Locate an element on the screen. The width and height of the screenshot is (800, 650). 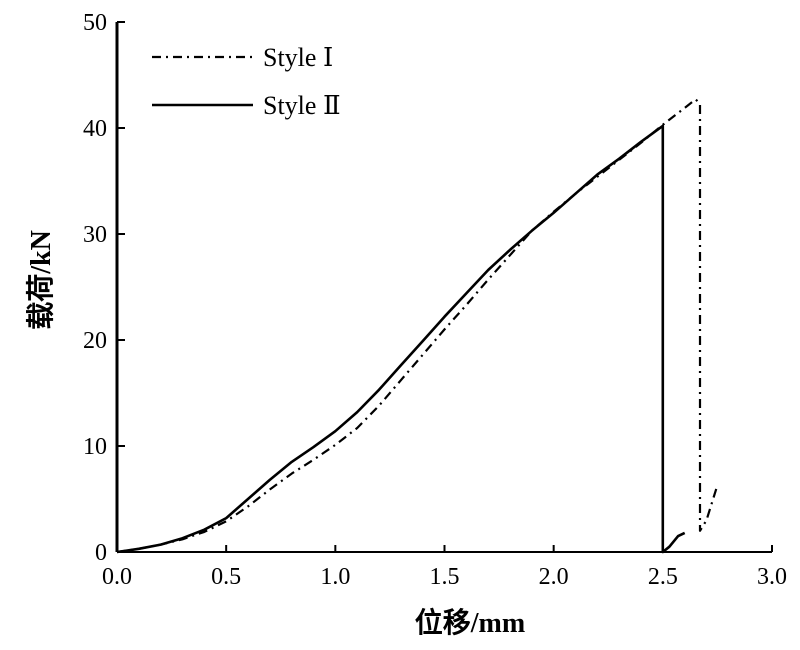
x-tick-label: 1.5 is located at coordinates (445, 577).